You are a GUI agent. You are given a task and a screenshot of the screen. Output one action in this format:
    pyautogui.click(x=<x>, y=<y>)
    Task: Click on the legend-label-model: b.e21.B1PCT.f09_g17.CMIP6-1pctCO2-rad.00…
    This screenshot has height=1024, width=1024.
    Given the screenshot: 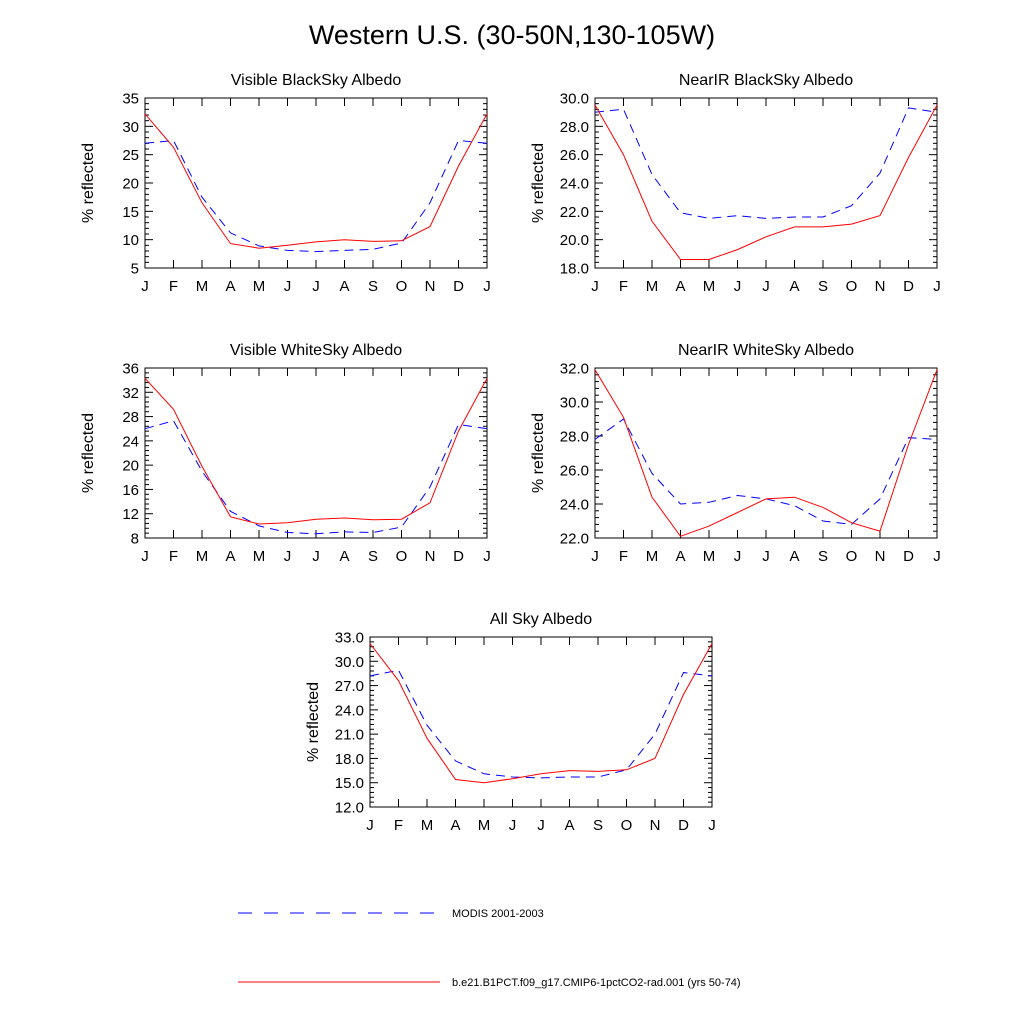 What is the action you would take?
    pyautogui.click(x=596, y=983)
    